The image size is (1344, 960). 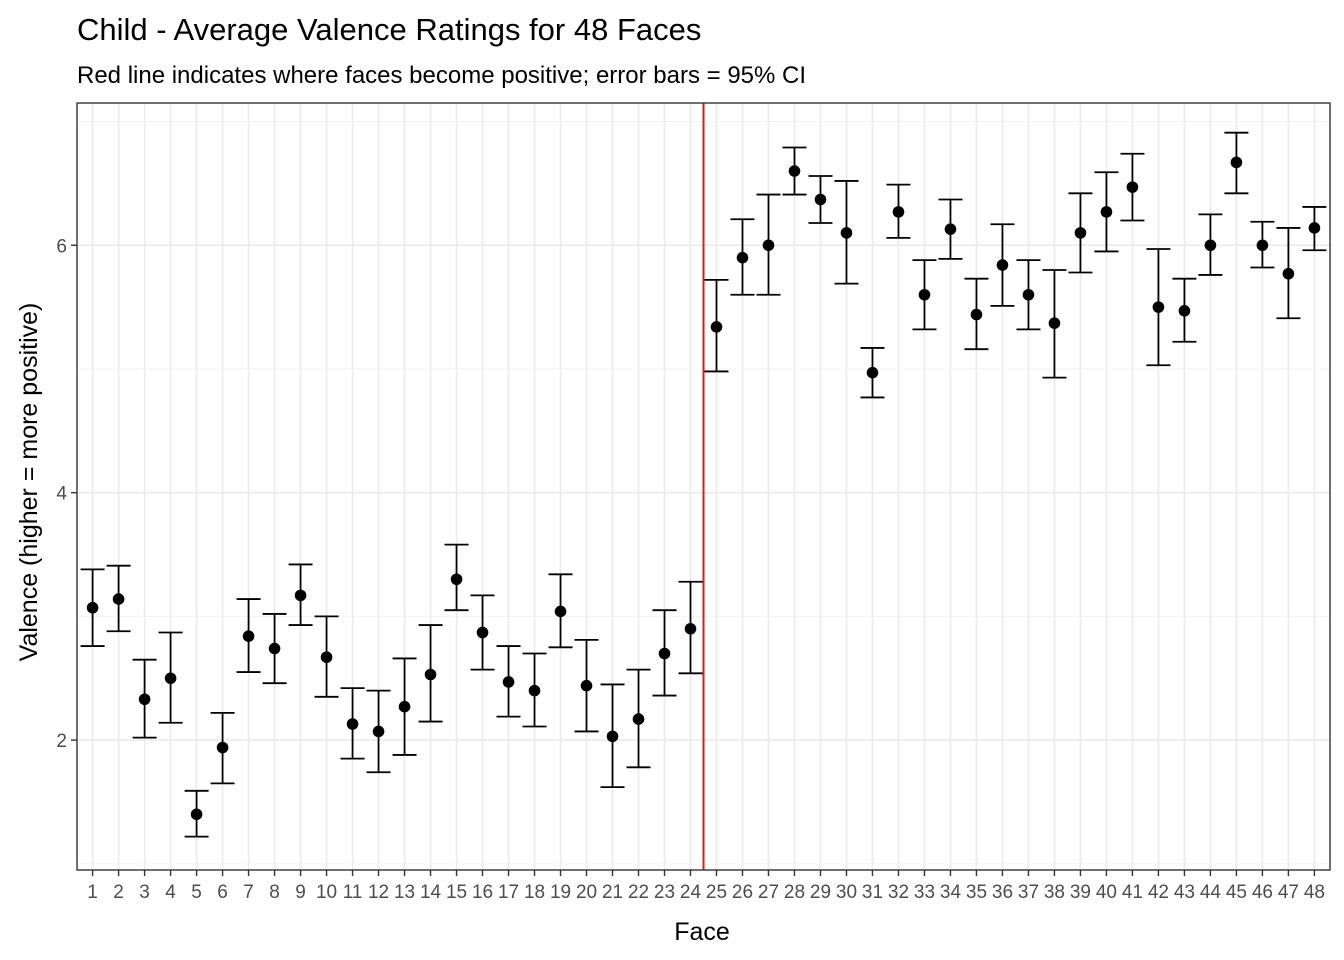 I want to click on x-tick-label: 38, so click(x=1054, y=892).